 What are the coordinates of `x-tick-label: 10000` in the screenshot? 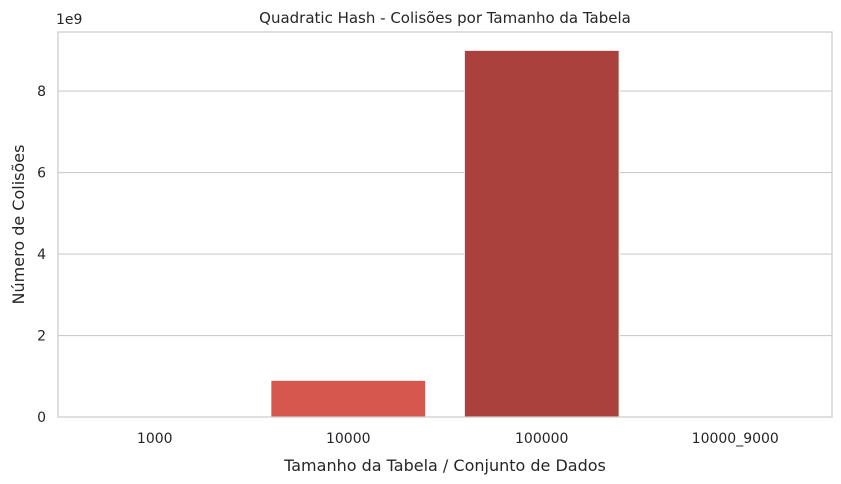 It's located at (348, 439).